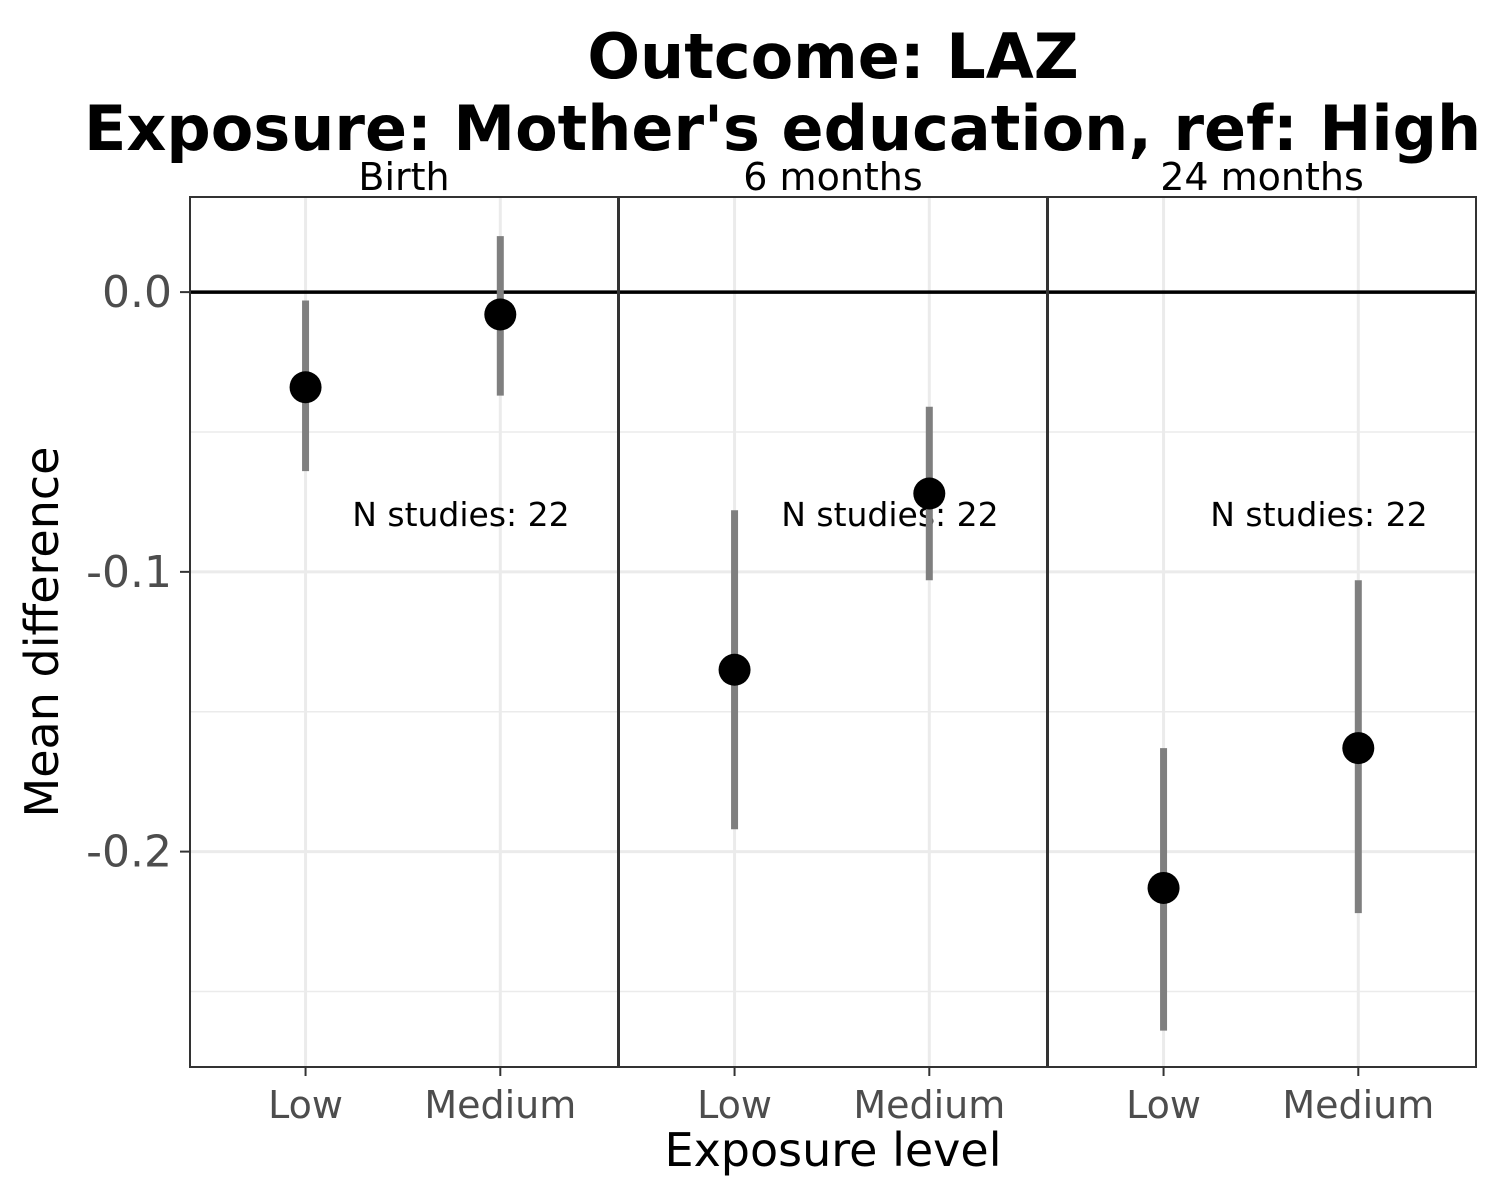 The width and height of the screenshot is (1500, 1200). Describe the element at coordinates (403, 177) in the screenshot. I see `facet-label: Birth` at that location.